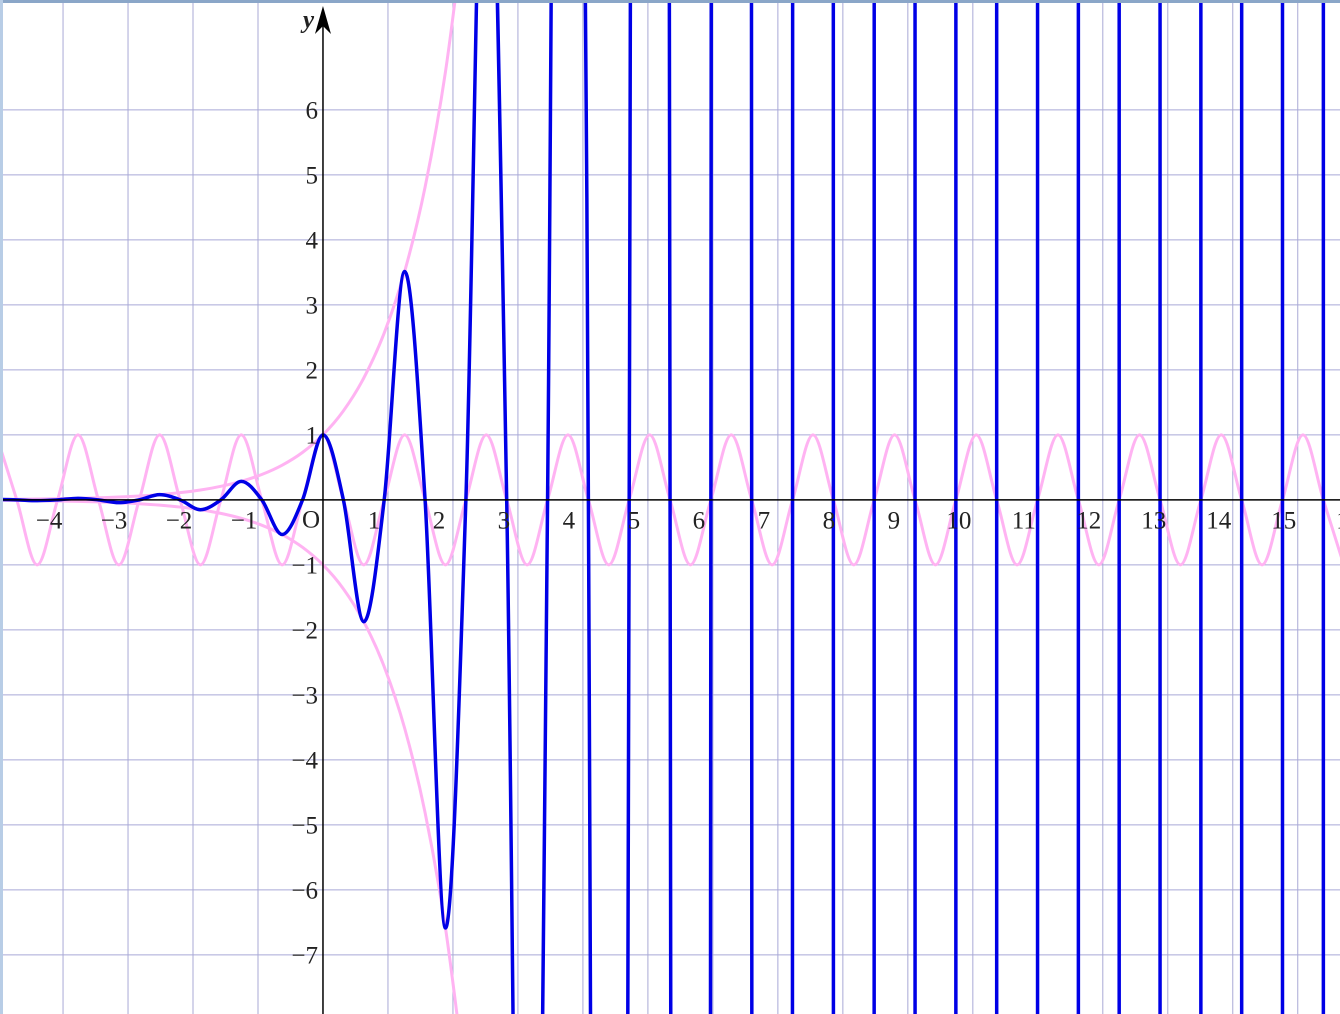 Image resolution: width=1340 pixels, height=1014 pixels. What do you see at coordinates (1024, 521) in the screenshot?
I see `x-tick-label: 11` at bounding box center [1024, 521].